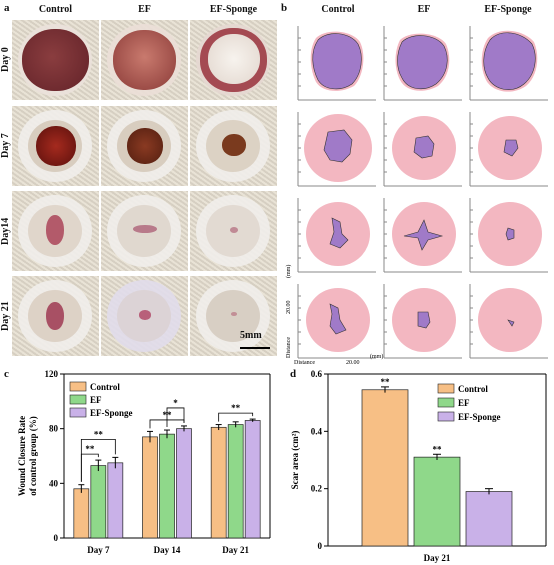 This screenshot has height=565, width=554. What do you see at coordinates (6, 374) in the screenshot?
I see `panel-c-letter: c` at bounding box center [6, 374].